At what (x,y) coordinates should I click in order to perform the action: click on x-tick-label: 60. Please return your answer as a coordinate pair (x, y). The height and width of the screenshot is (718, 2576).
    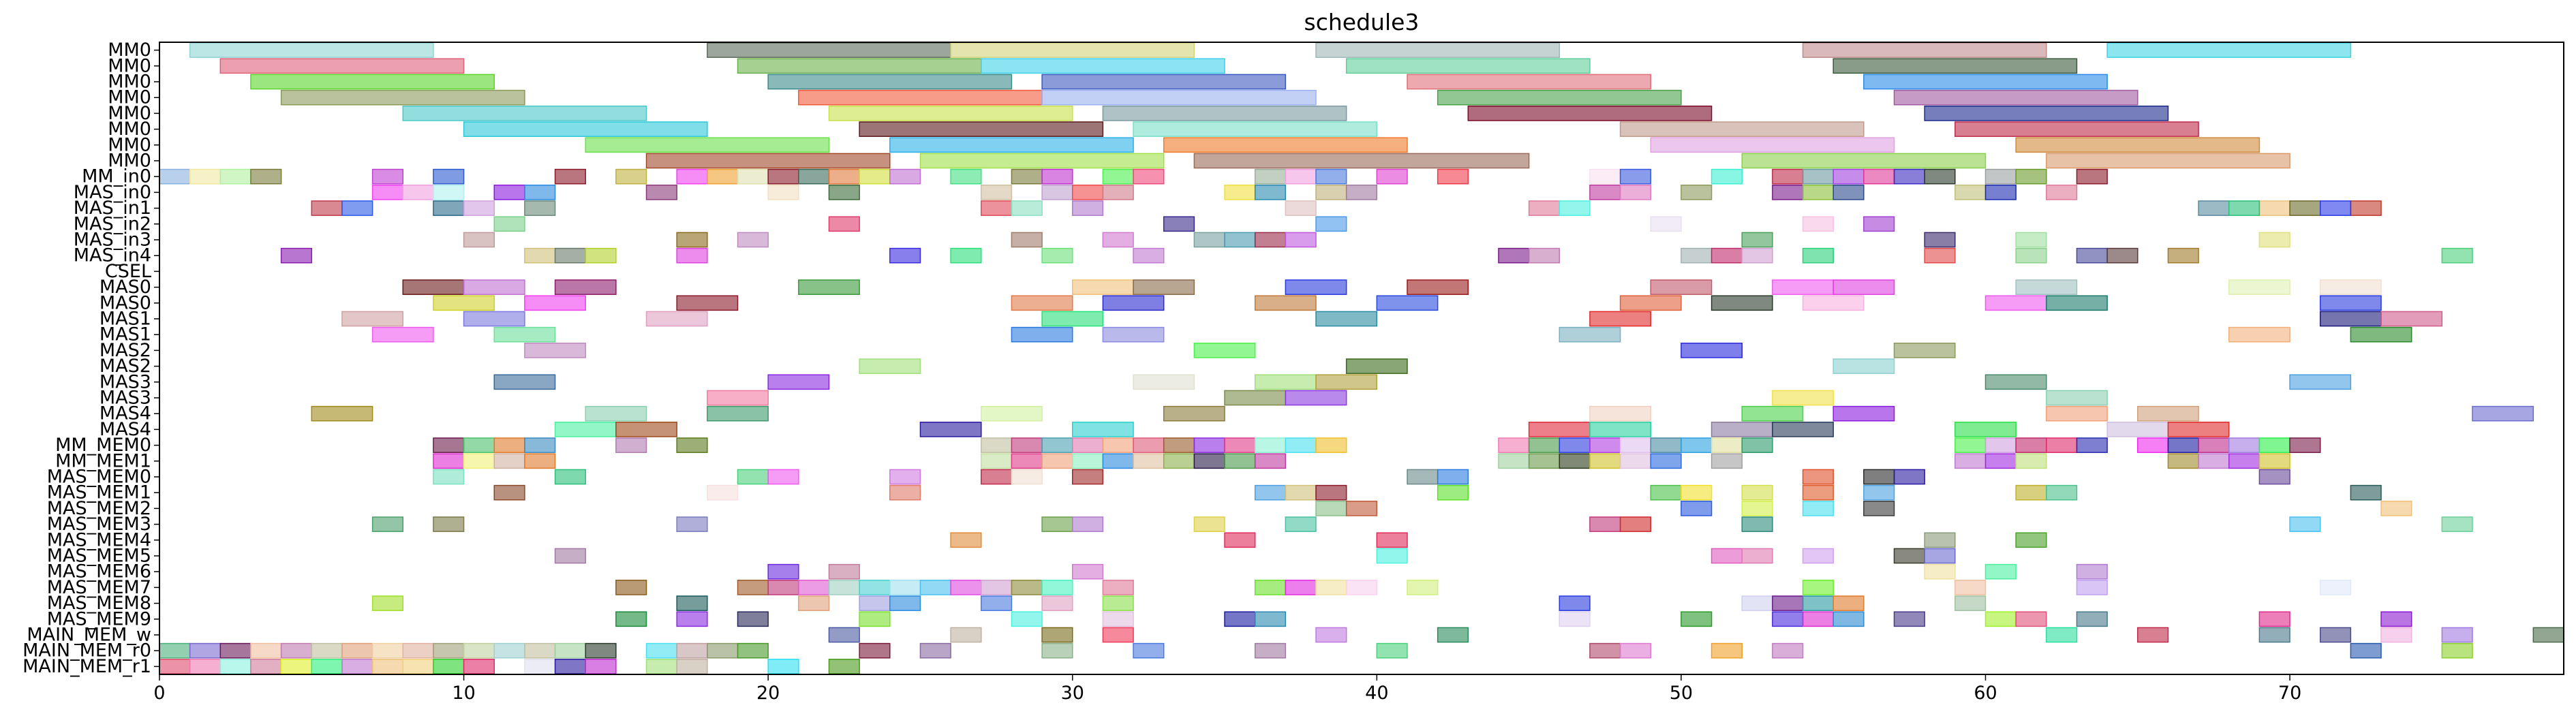
    Looking at the image, I should click on (1986, 694).